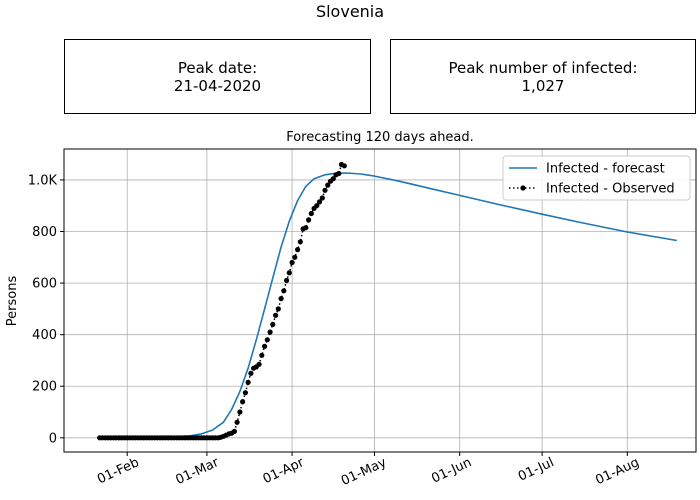 The height and width of the screenshot is (500, 700). I want to click on legend-box, so click(596, 178).